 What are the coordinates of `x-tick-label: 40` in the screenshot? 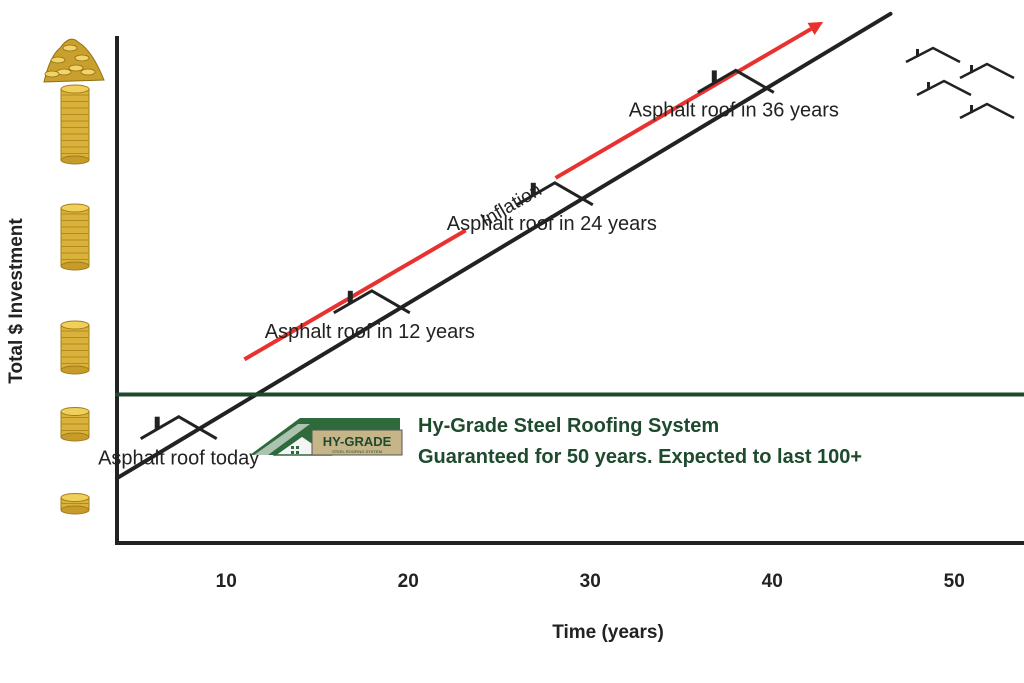 It's located at (772, 581).